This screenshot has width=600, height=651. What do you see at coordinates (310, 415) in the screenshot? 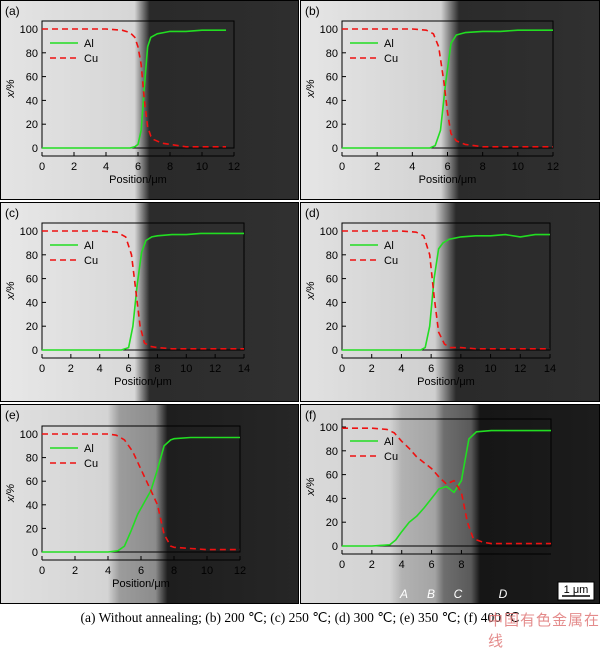
I see `panel-label: (f)` at bounding box center [310, 415].